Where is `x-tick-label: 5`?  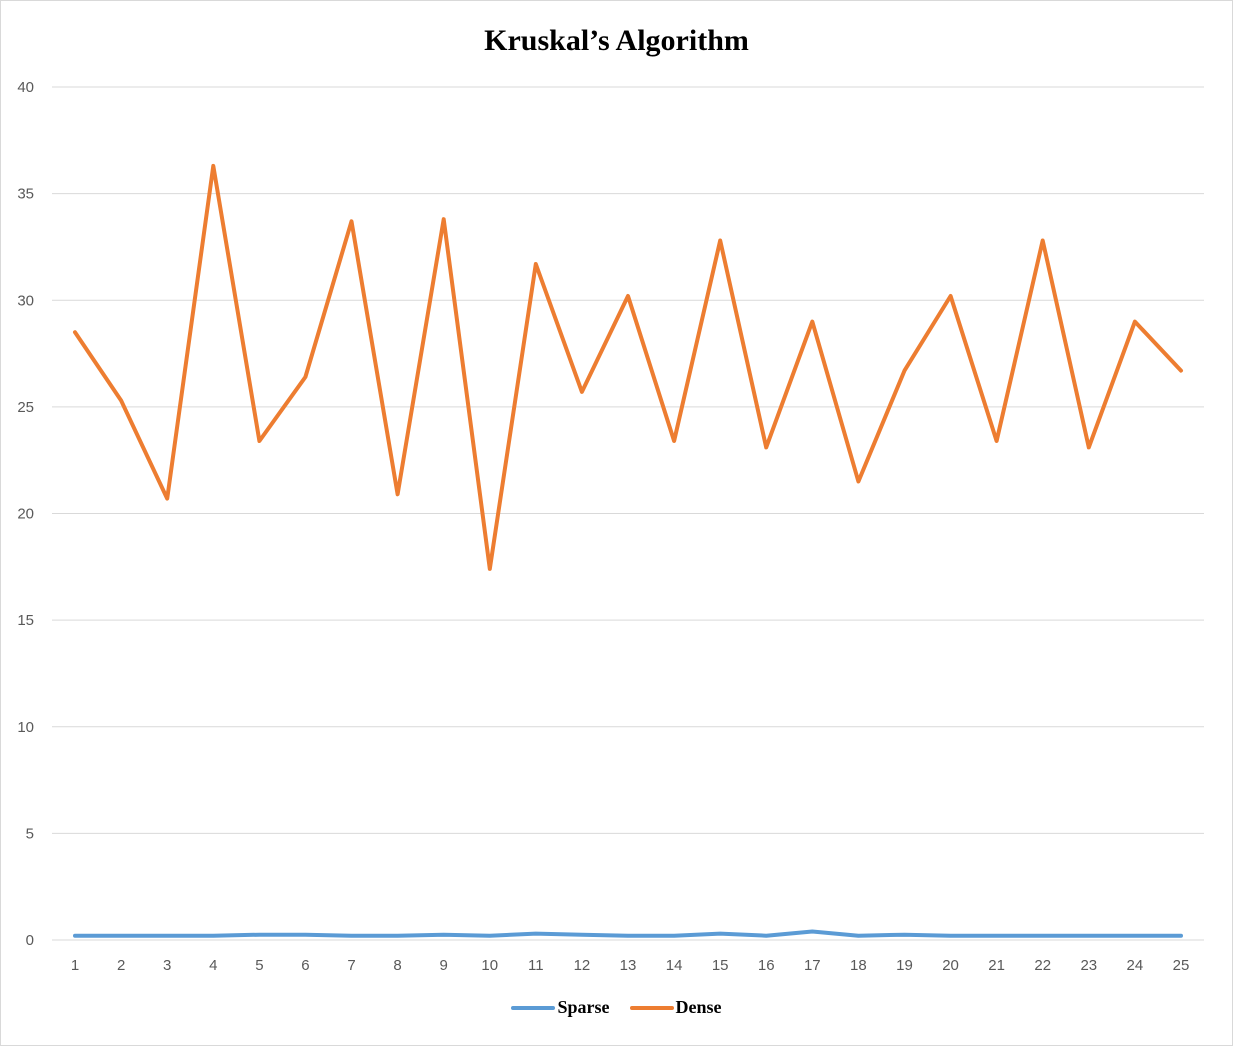
x-tick-label: 5 is located at coordinates (259, 965).